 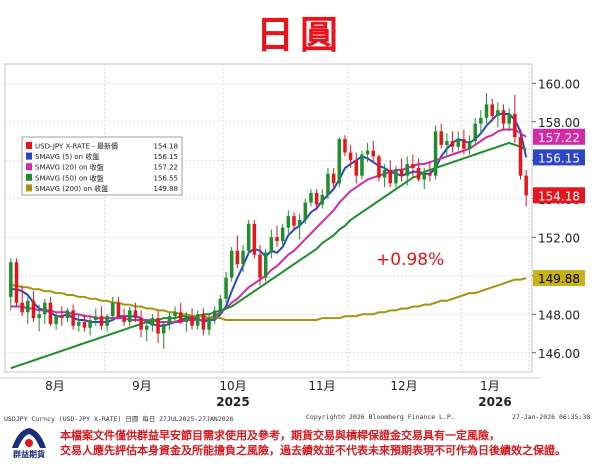 I want to click on legend-label: USD-JPY X-RATE - 最新價, so click(x=76, y=146).